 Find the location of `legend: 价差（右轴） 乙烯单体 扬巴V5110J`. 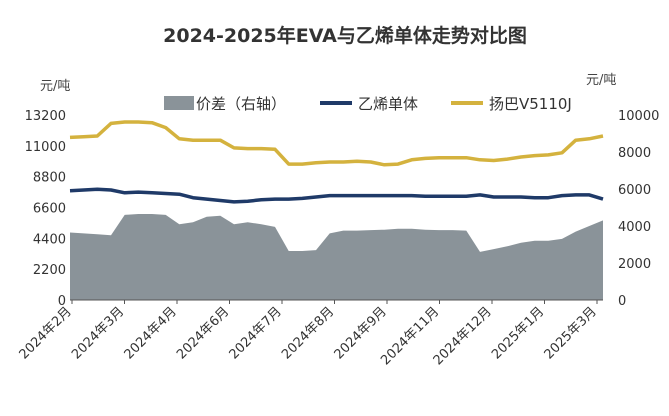

legend: 价差（右轴） 乙烯单体 扬巴V5110J is located at coordinates (368, 104).